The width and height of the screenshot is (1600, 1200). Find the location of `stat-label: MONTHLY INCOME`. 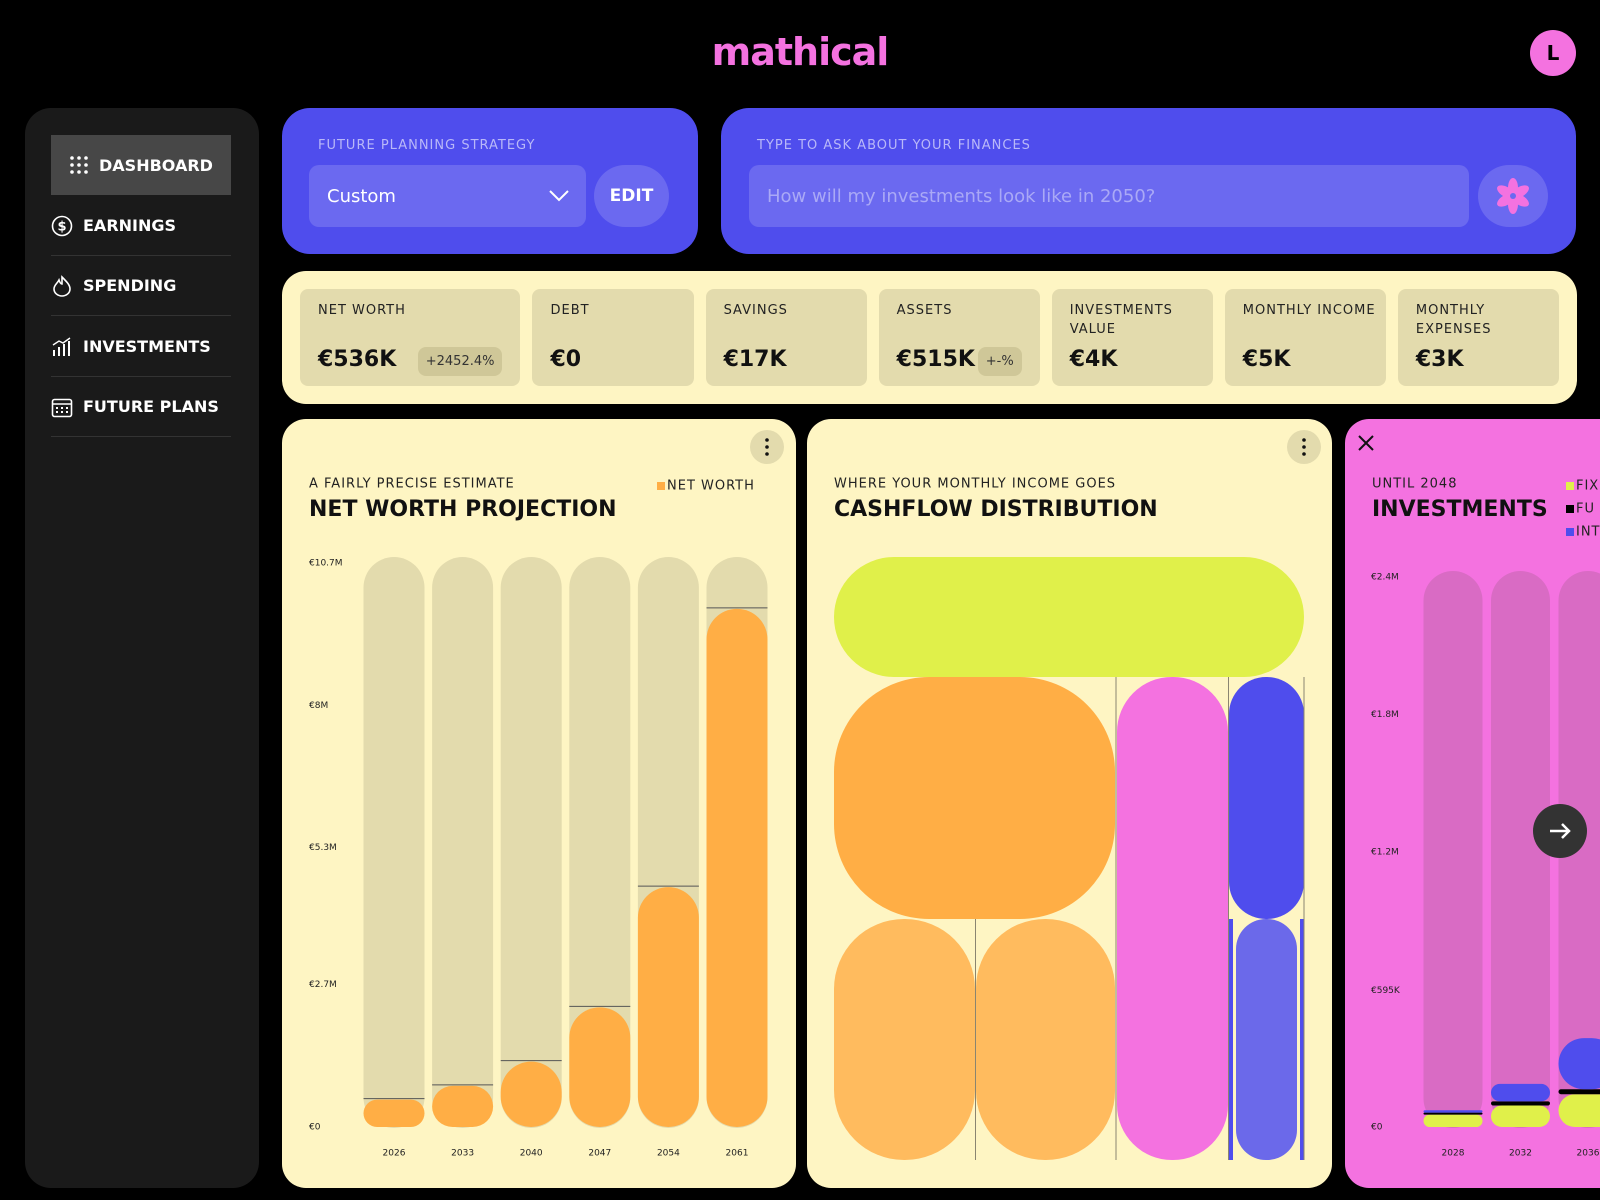

stat-label: MONTHLY INCOME is located at coordinates (1309, 310).